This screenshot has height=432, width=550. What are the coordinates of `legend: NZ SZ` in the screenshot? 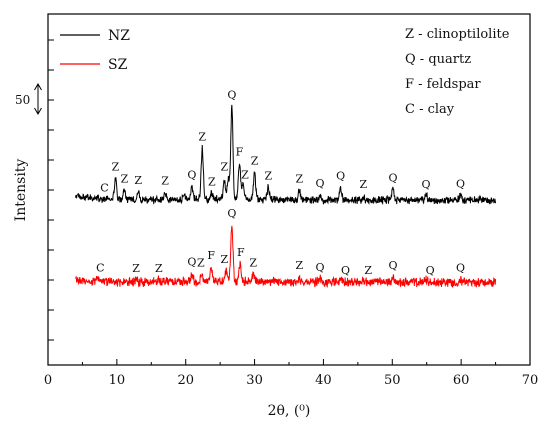 It's located at (95, 50).